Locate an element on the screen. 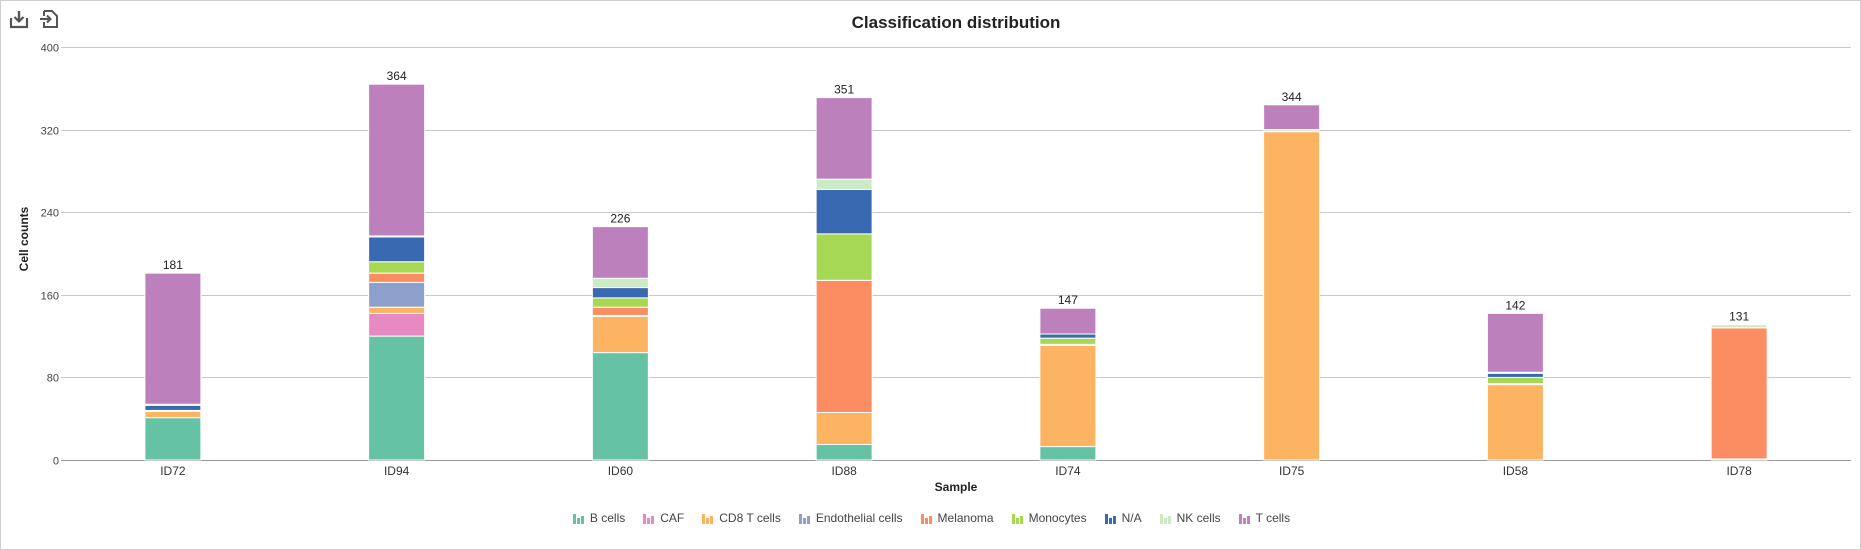 The image size is (1861, 550). x-tick-label: ID94 is located at coordinates (397, 471).